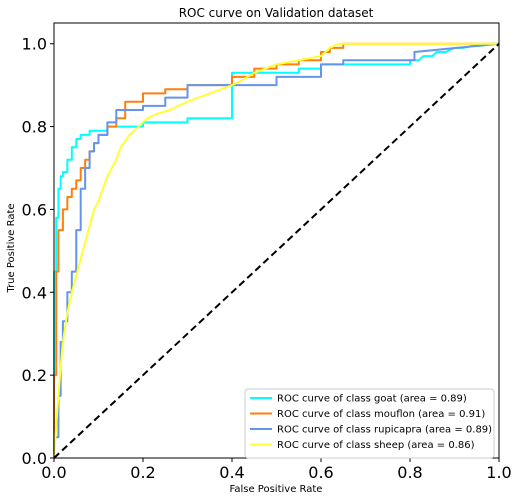 This screenshot has width=520, height=501. What do you see at coordinates (276, 13) in the screenshot?
I see `chart-title: ROC curve on Validation dataset` at bounding box center [276, 13].